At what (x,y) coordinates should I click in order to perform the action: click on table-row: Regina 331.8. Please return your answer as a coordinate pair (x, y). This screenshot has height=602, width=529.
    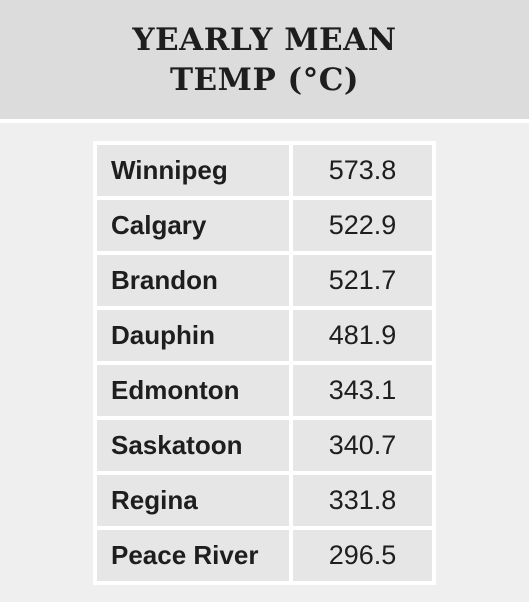
    Looking at the image, I should click on (264, 500).